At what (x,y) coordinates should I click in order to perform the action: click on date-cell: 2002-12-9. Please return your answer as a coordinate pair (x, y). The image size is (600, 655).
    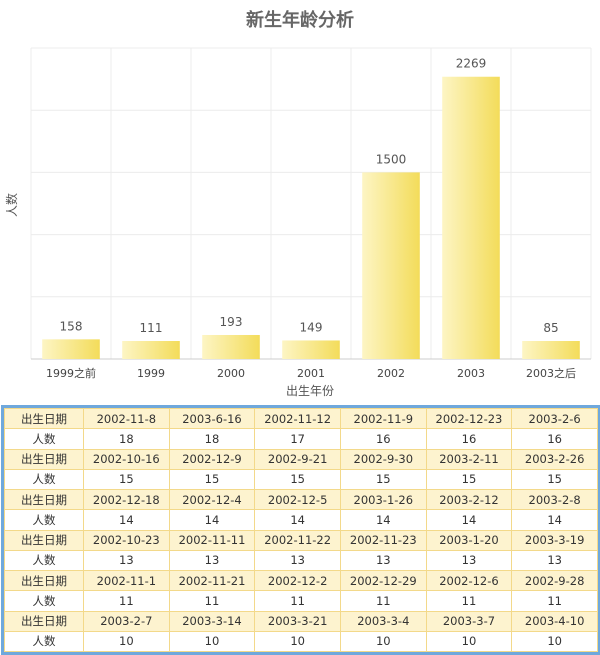
    Looking at the image, I should click on (212, 459).